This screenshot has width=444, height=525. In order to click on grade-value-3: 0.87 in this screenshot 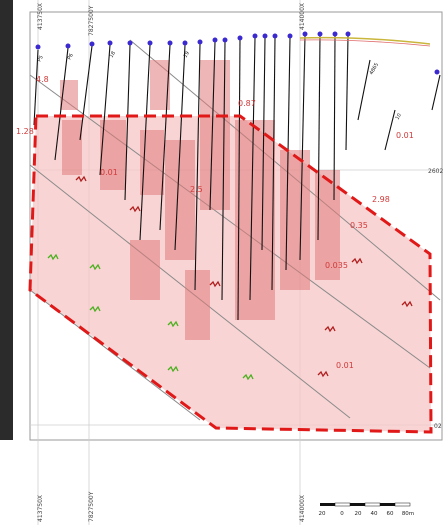, I will do `click(247, 103)`.